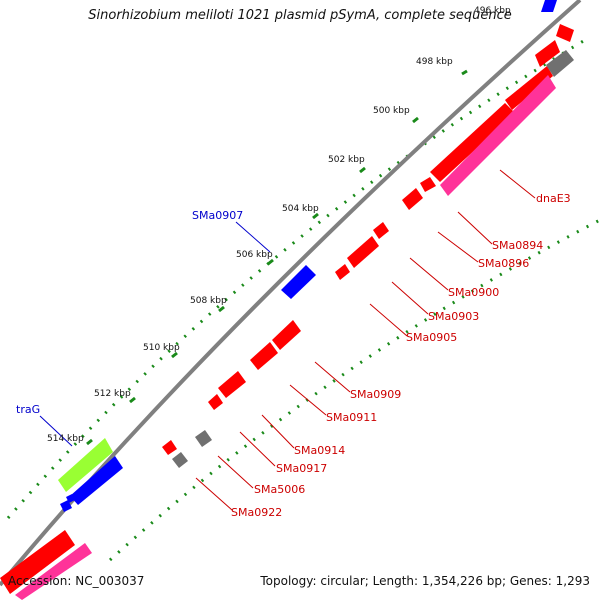 This screenshot has height=600, width=600. Describe the element at coordinates (208, 301) in the screenshot. I see `kbp-label: 508 kbp` at that location.